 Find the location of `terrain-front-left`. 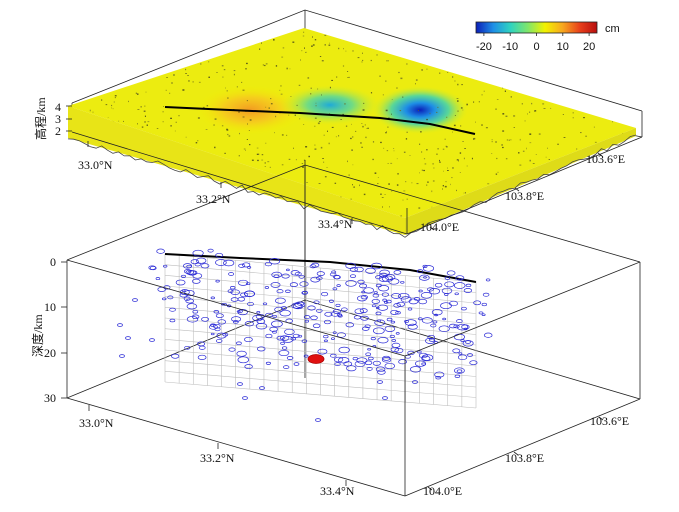

terrain-front-left is located at coordinates (236, 170).